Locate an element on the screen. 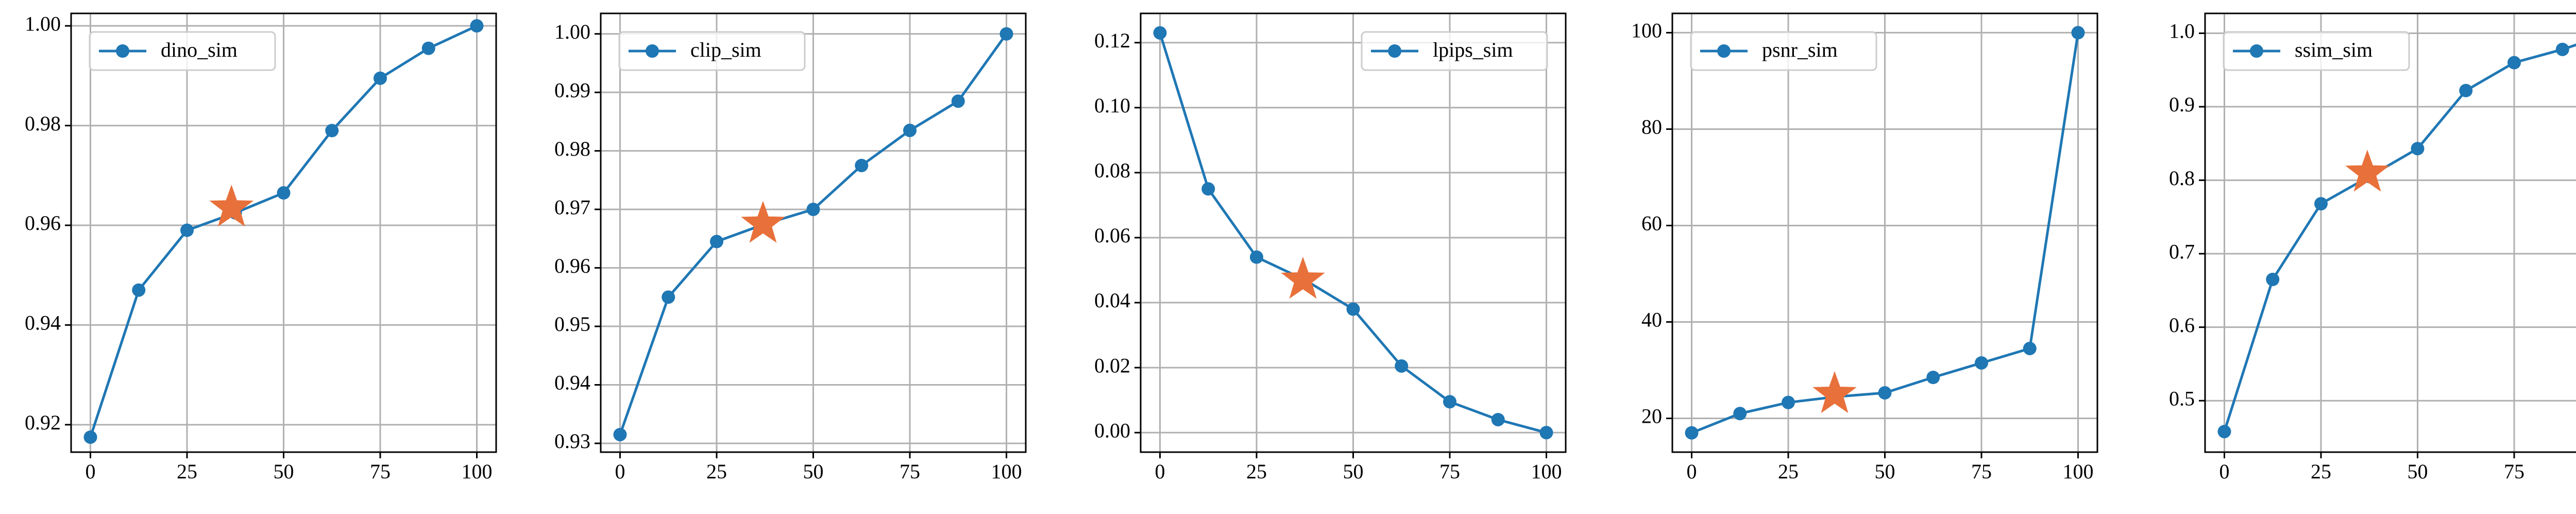  legend-label: dino_sim is located at coordinates (199, 49).